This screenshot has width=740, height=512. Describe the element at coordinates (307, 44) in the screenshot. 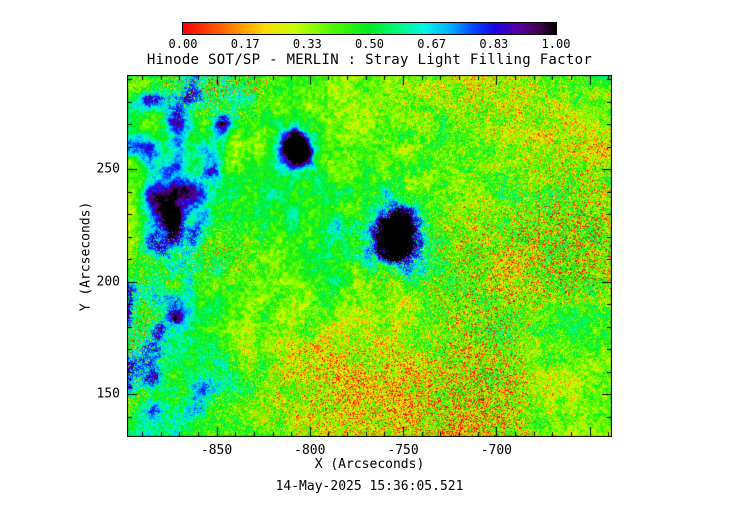

I see `colorbar-tick-label: 0.33` at that location.